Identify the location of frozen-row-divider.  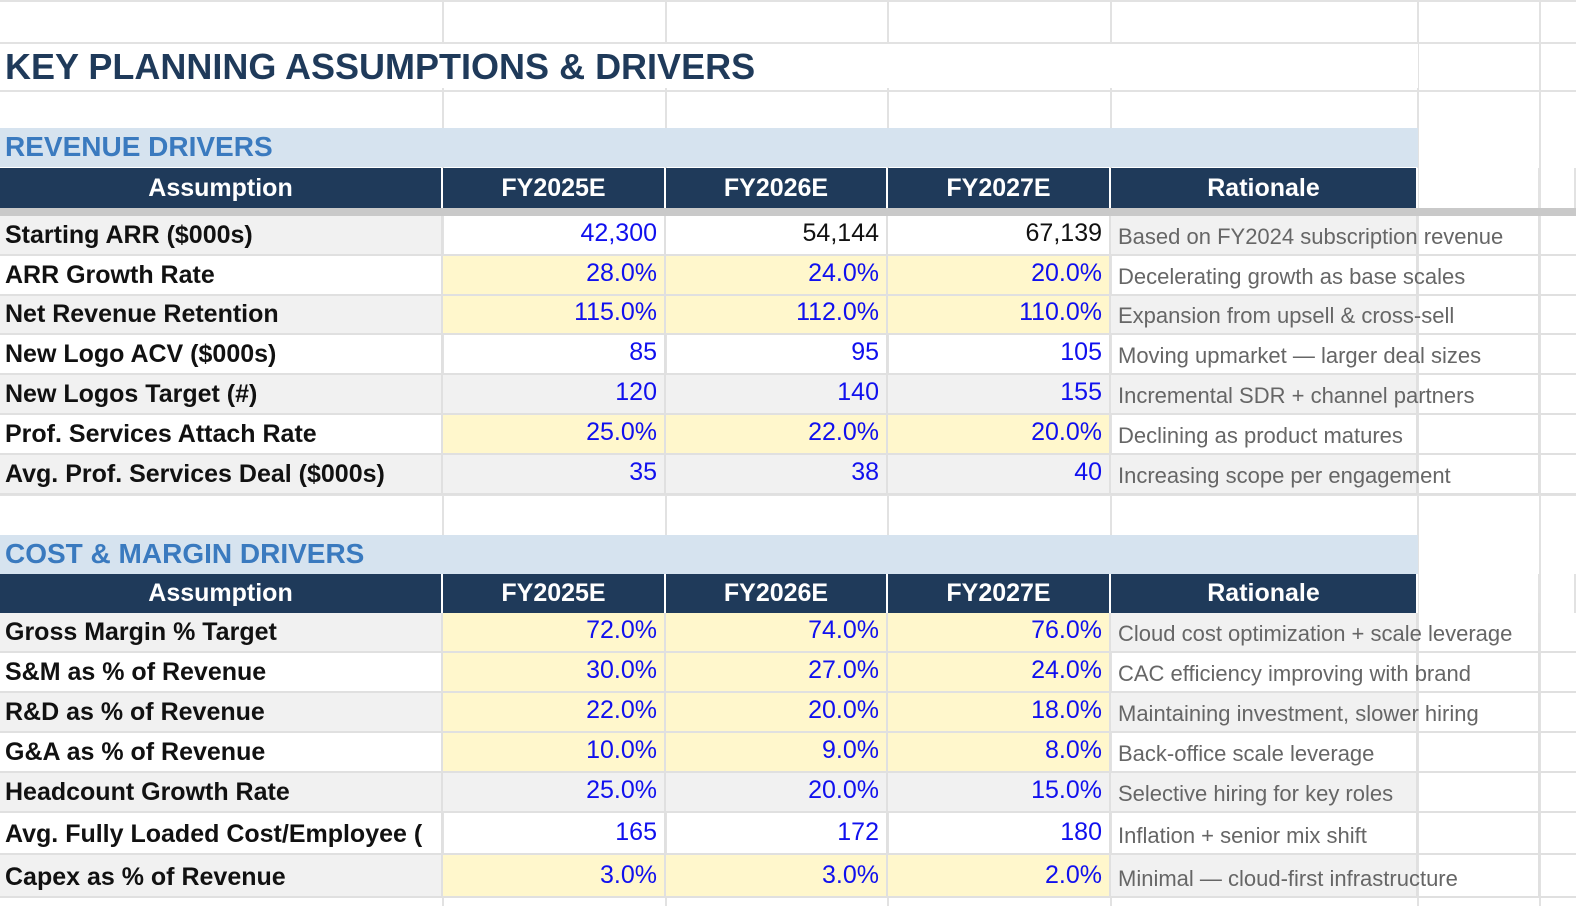
(788, 212).